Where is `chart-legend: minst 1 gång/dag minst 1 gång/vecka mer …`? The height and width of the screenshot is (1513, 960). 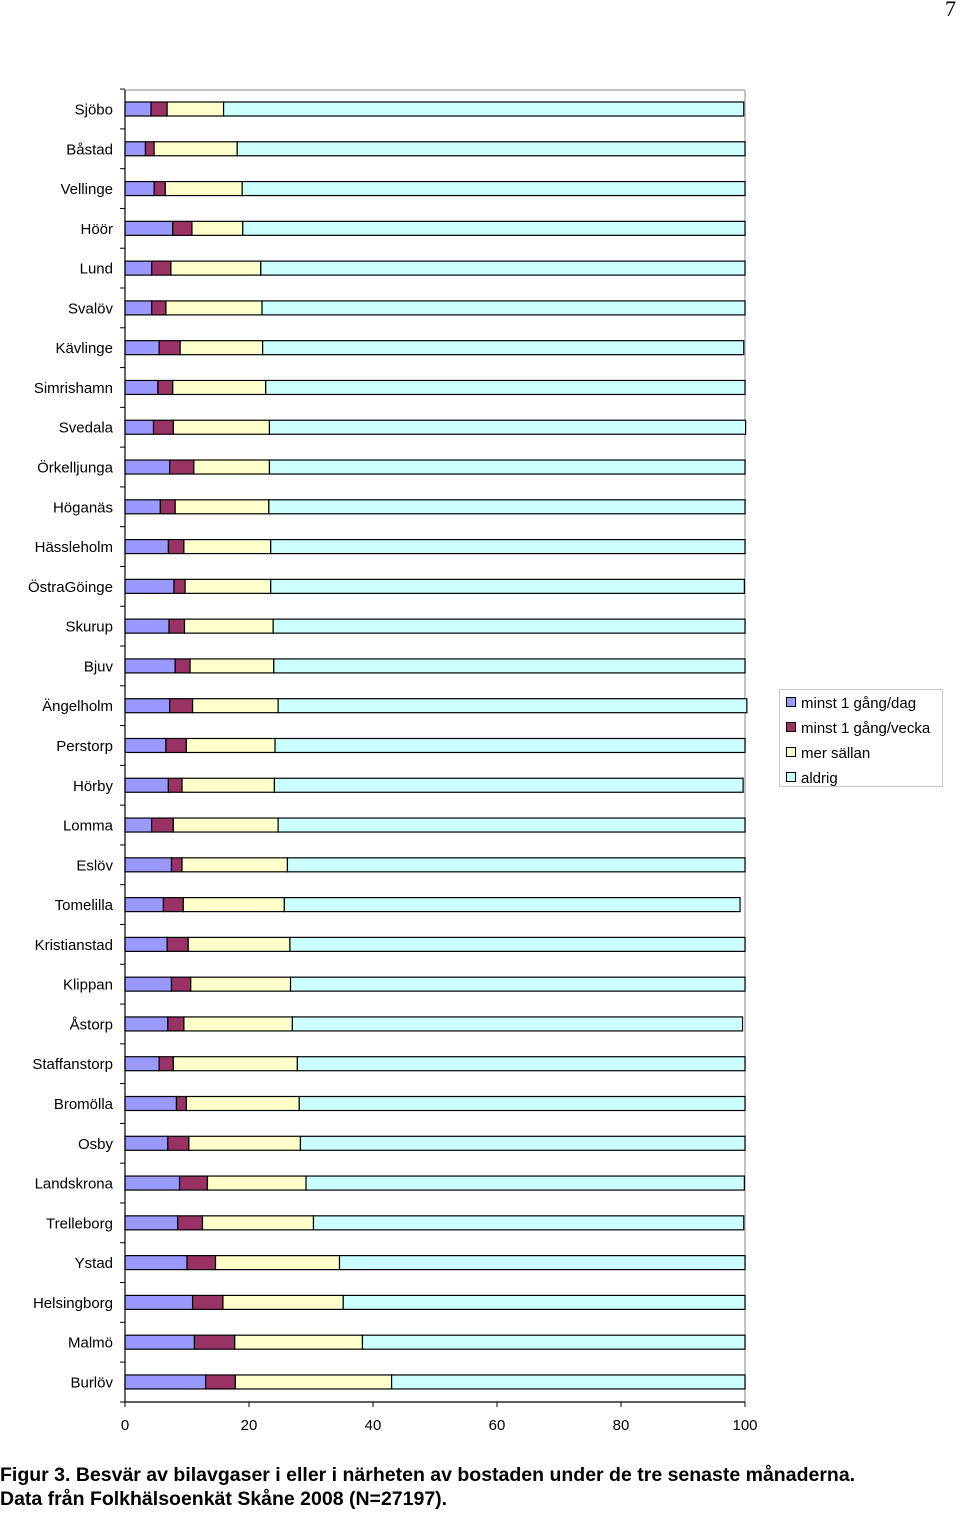
chart-legend: minst 1 gång/dag minst 1 gång/vecka mer … is located at coordinates (861, 738).